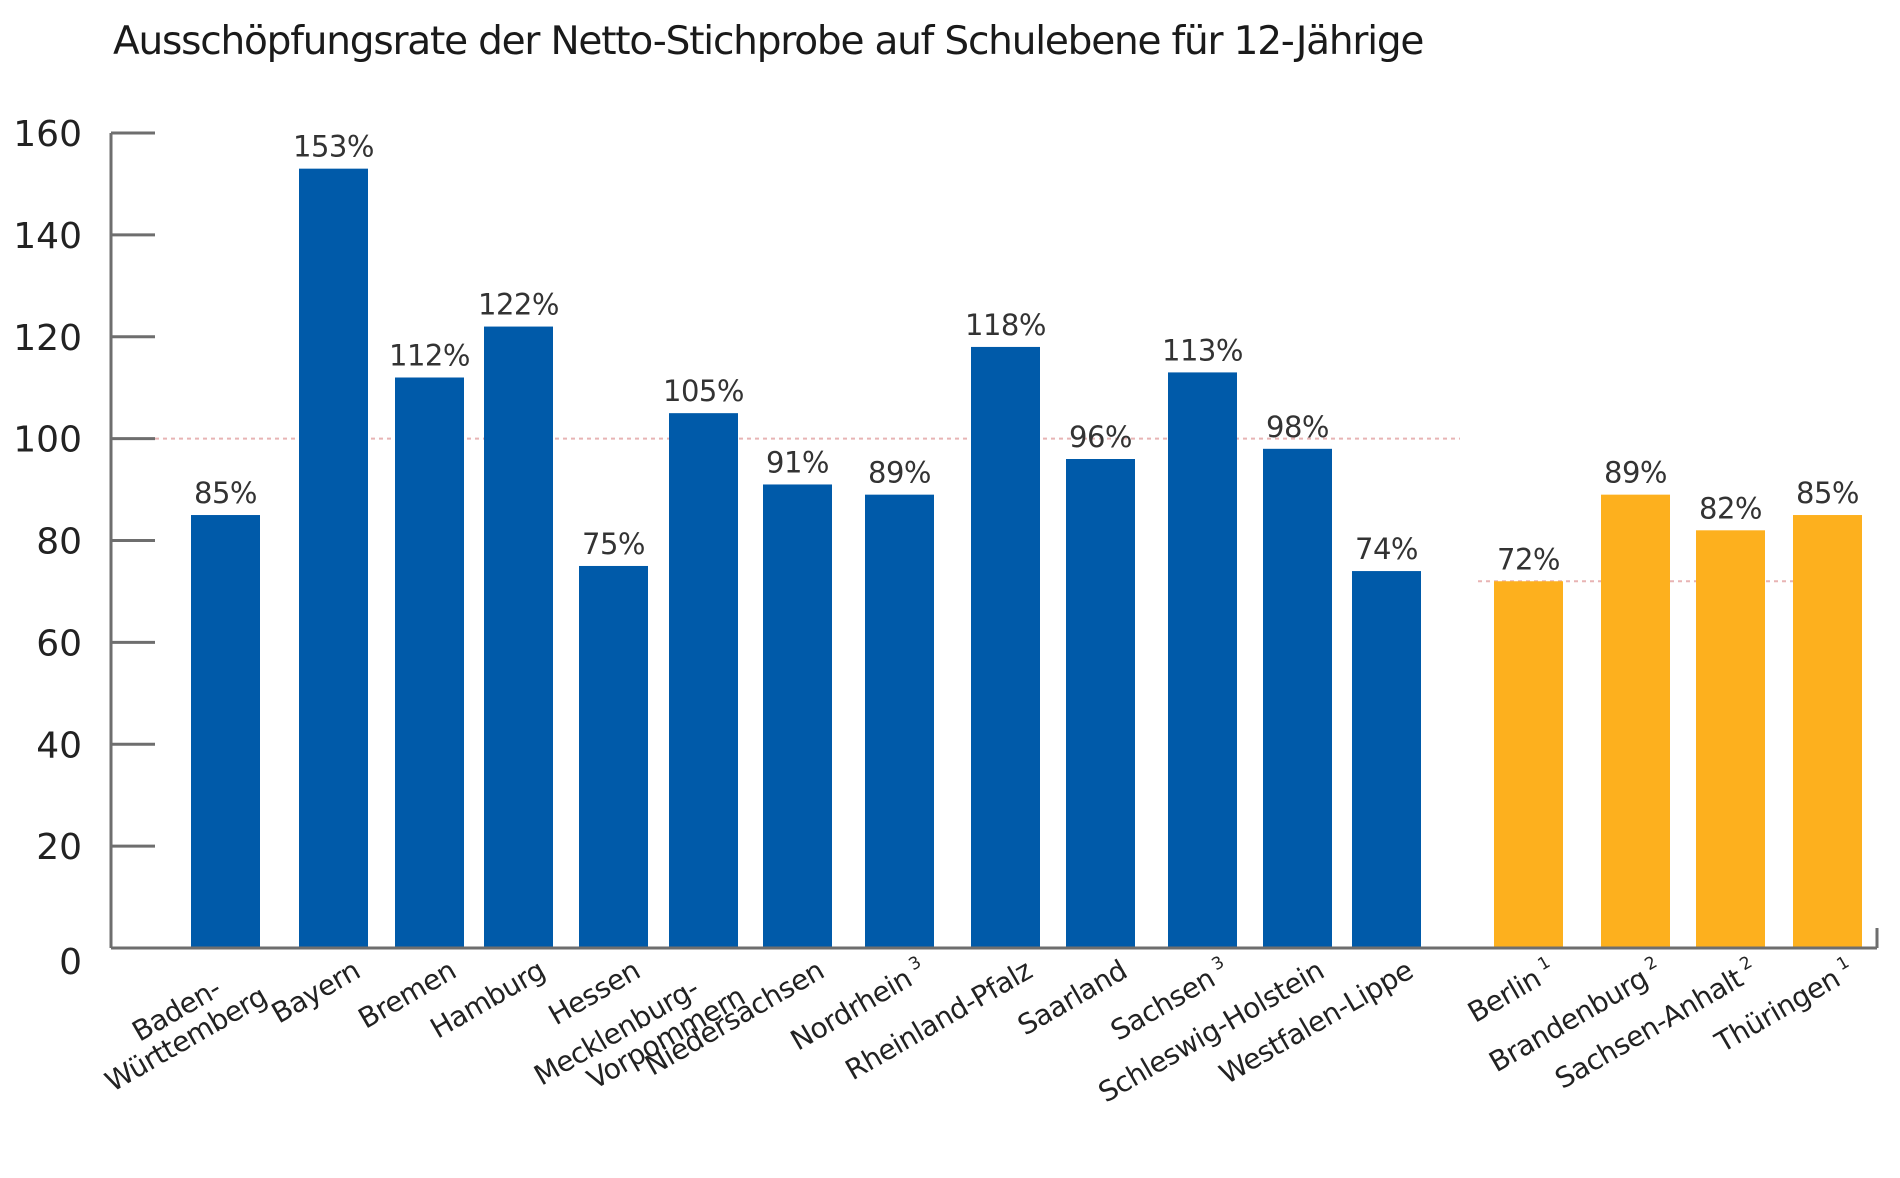 Image resolution: width=1900 pixels, height=1178 pixels. What do you see at coordinates (225, 731) in the screenshot?
I see `bar-baden-württemberg` at bounding box center [225, 731].